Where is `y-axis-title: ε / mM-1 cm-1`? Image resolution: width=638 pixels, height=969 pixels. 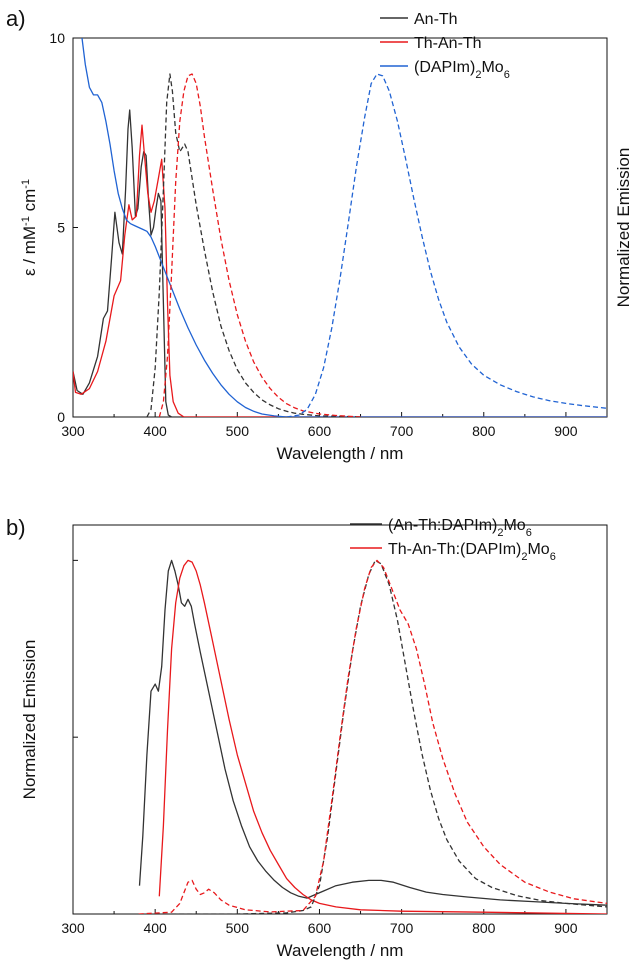
y-axis-title: ε / mM-1 cm-1 is located at coordinates (29, 227).